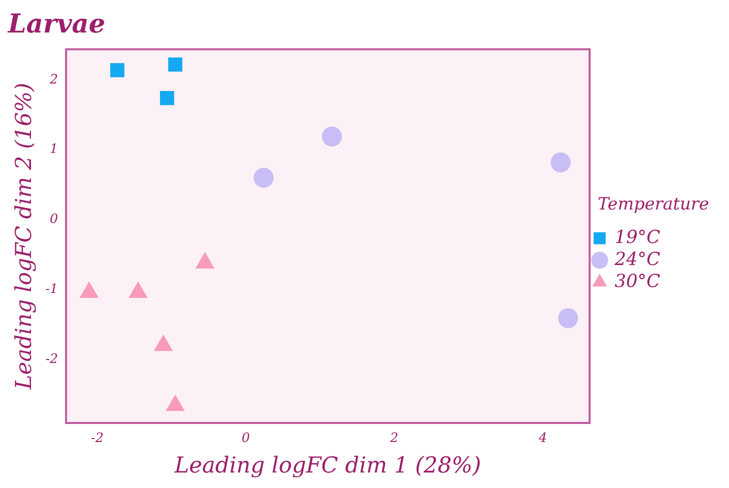  Describe the element at coordinates (54, 150) in the screenshot. I see `y-tick-label: 1` at that location.